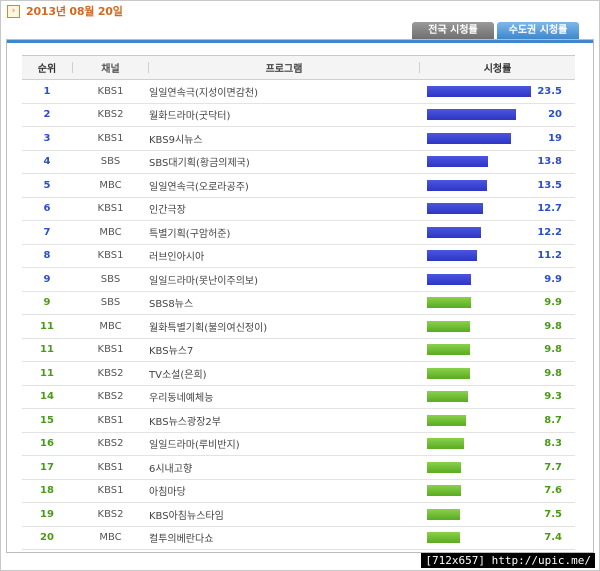 The width and height of the screenshot is (600, 571). I want to click on table-row: 8 KBS1 러브인아시아 11.2, so click(298, 256).